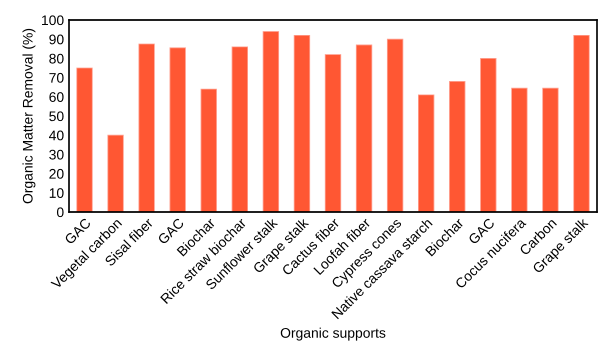  What do you see at coordinates (57, 193) in the screenshot?
I see `y-tick-label: 10` at bounding box center [57, 193].